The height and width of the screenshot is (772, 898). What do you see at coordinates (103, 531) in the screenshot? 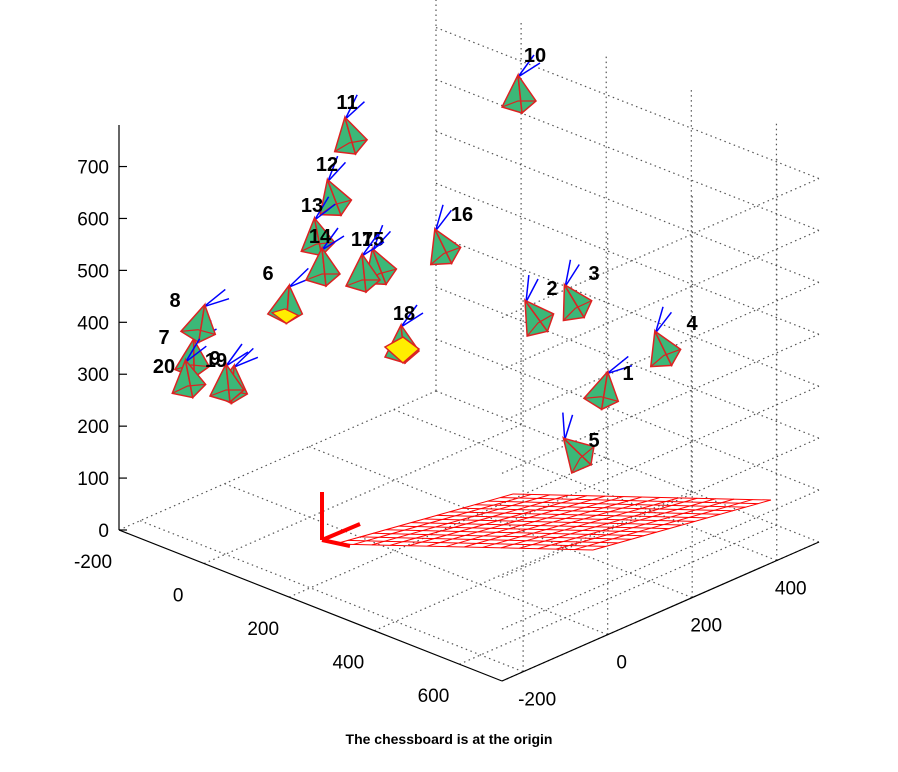
I see `z-tick-label: 0` at bounding box center [103, 531].